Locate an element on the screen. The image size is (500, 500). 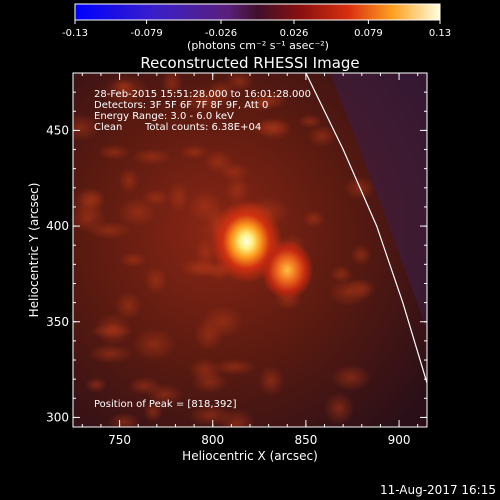
annotation-time-range: 28-Feb-2015 15:51:28.000 to 16:01:28.000 is located at coordinates (202, 94).